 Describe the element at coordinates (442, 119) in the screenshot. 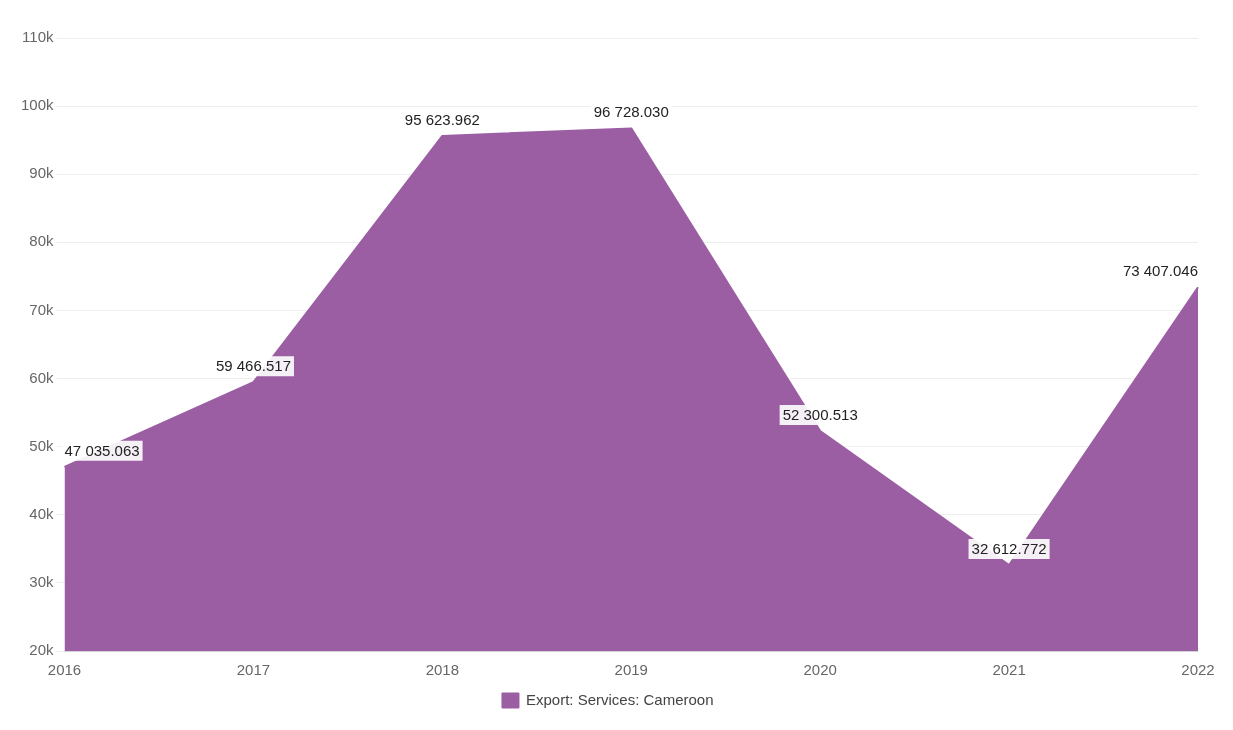

I see `data-label: 95 623.962` at that location.